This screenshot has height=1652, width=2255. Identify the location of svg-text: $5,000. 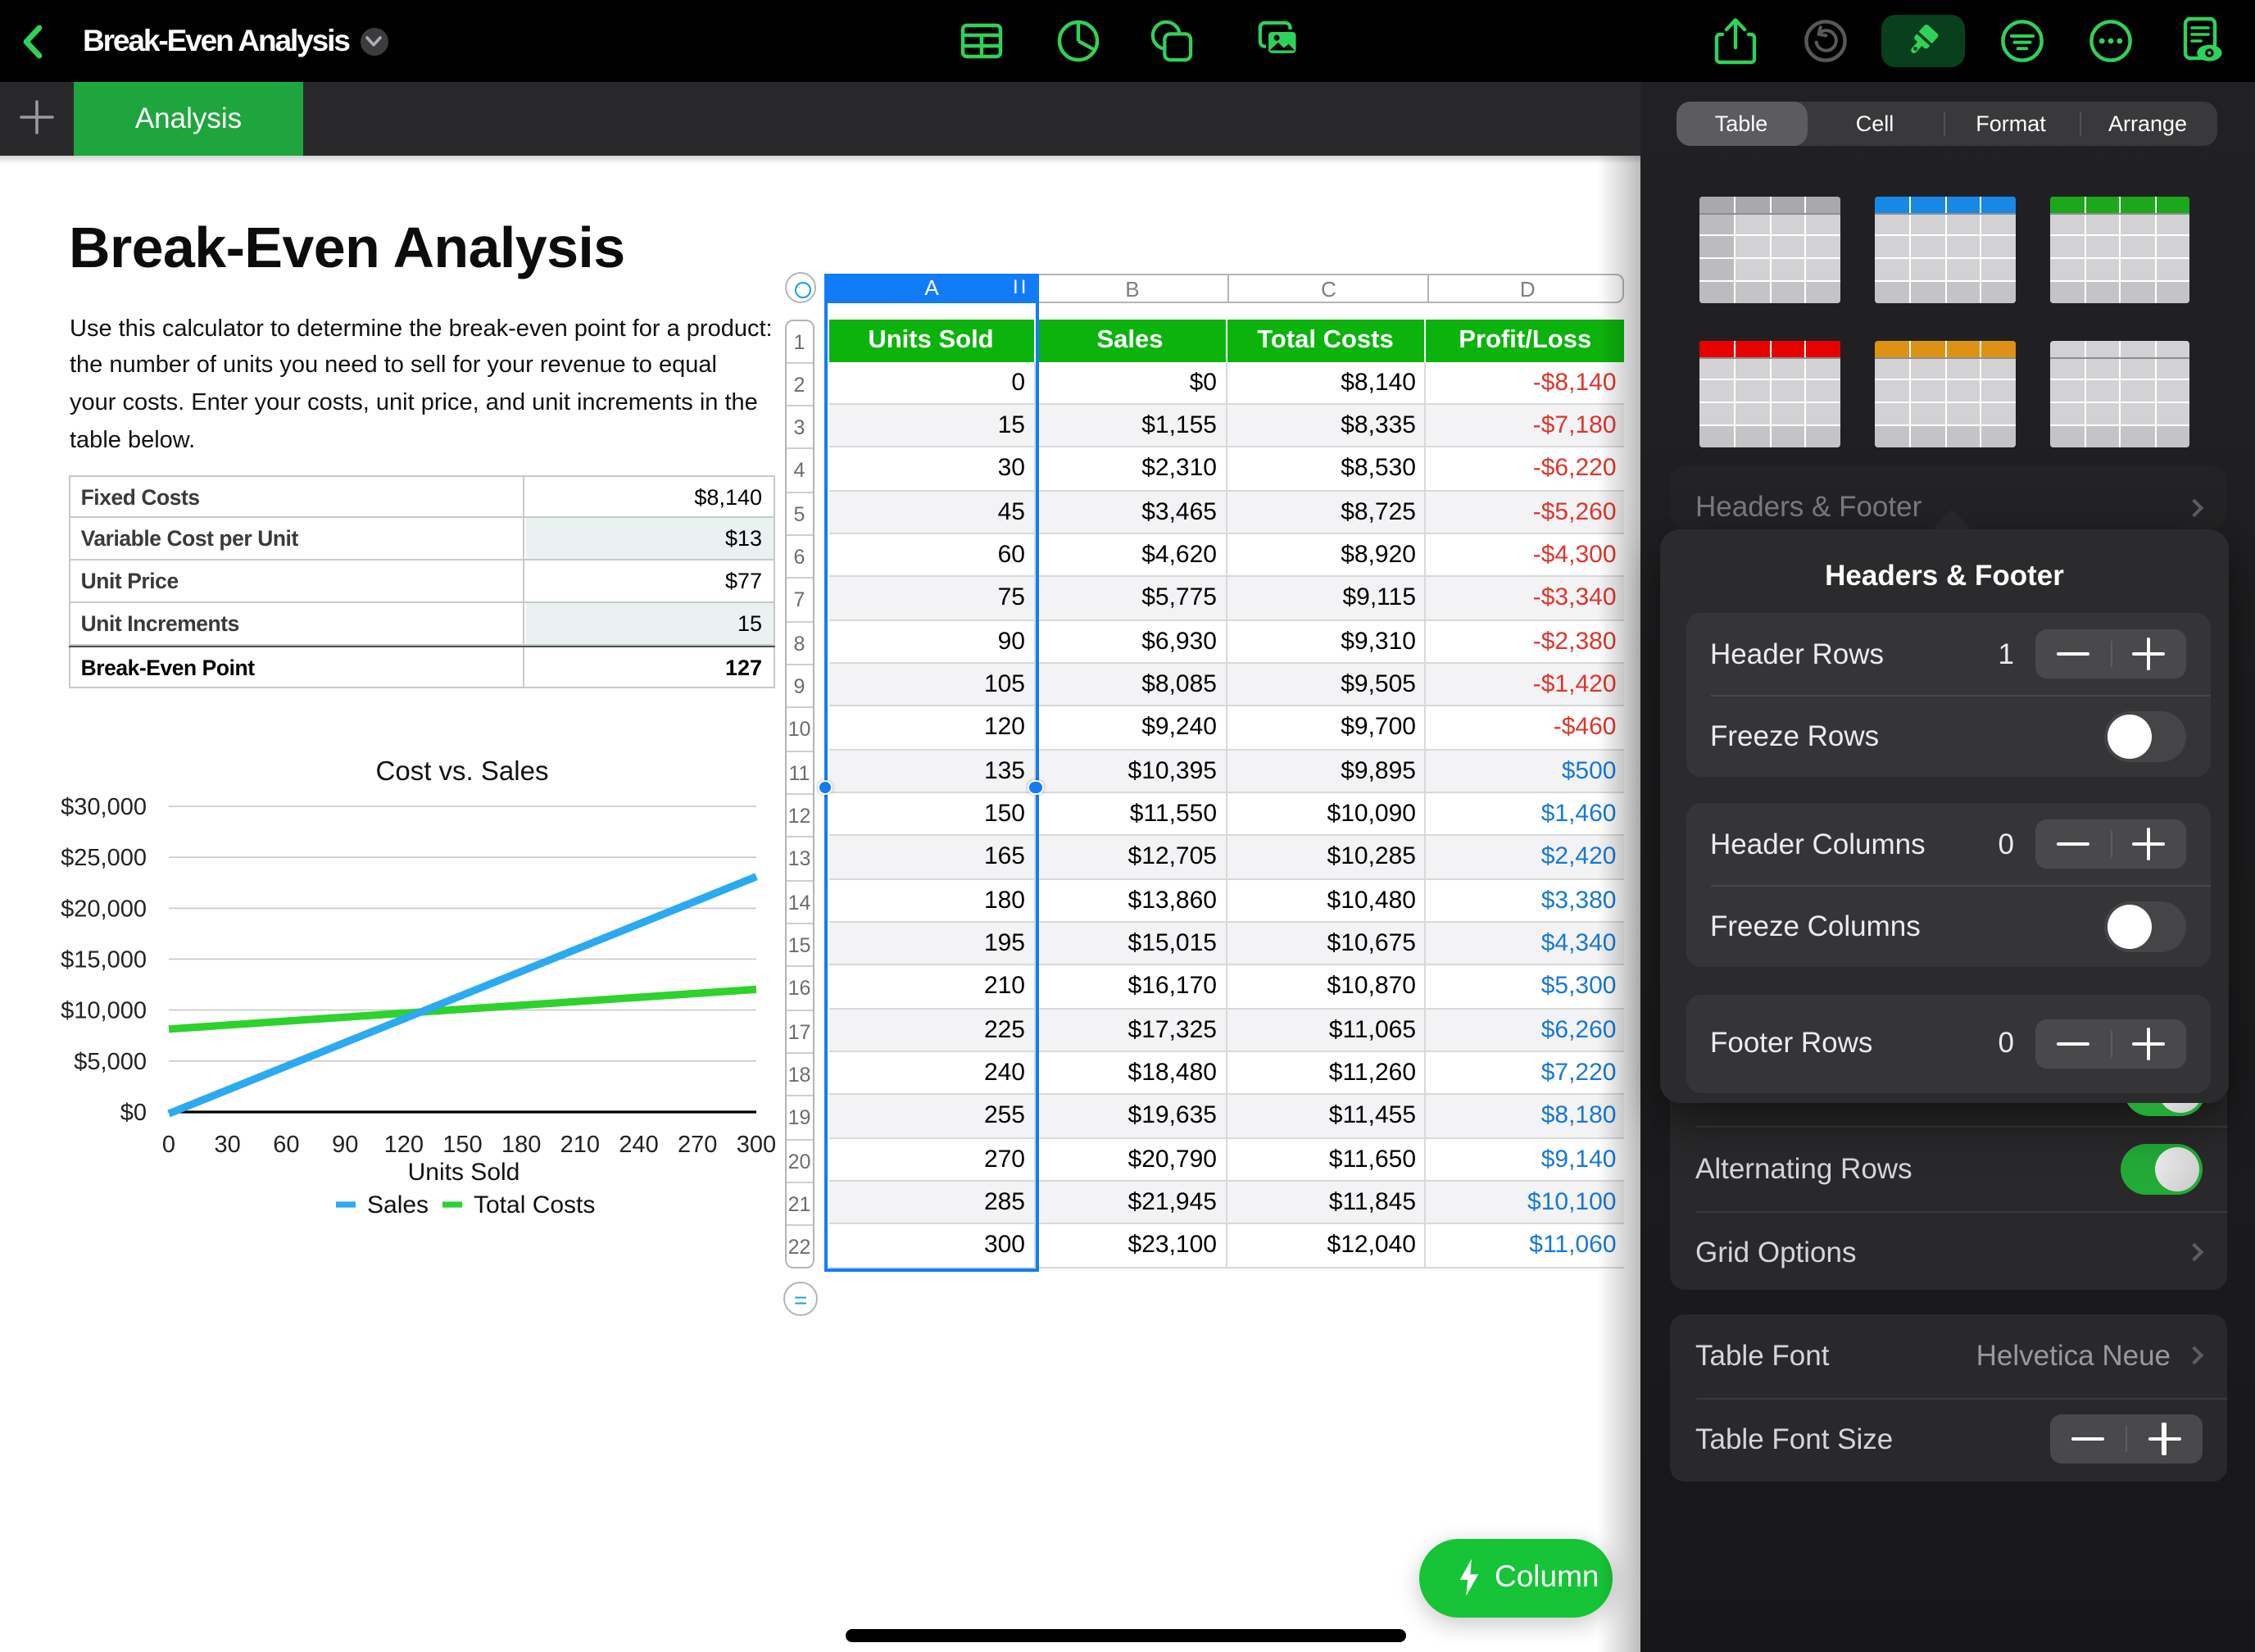
(111, 1062).